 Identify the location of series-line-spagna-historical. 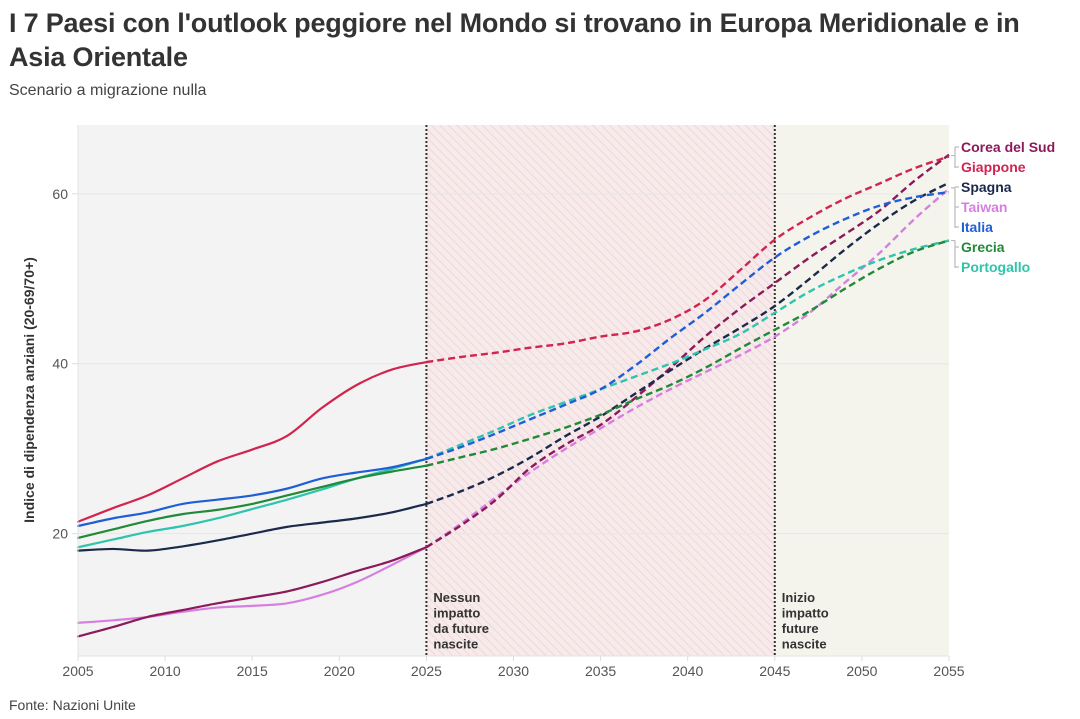
(252, 527).